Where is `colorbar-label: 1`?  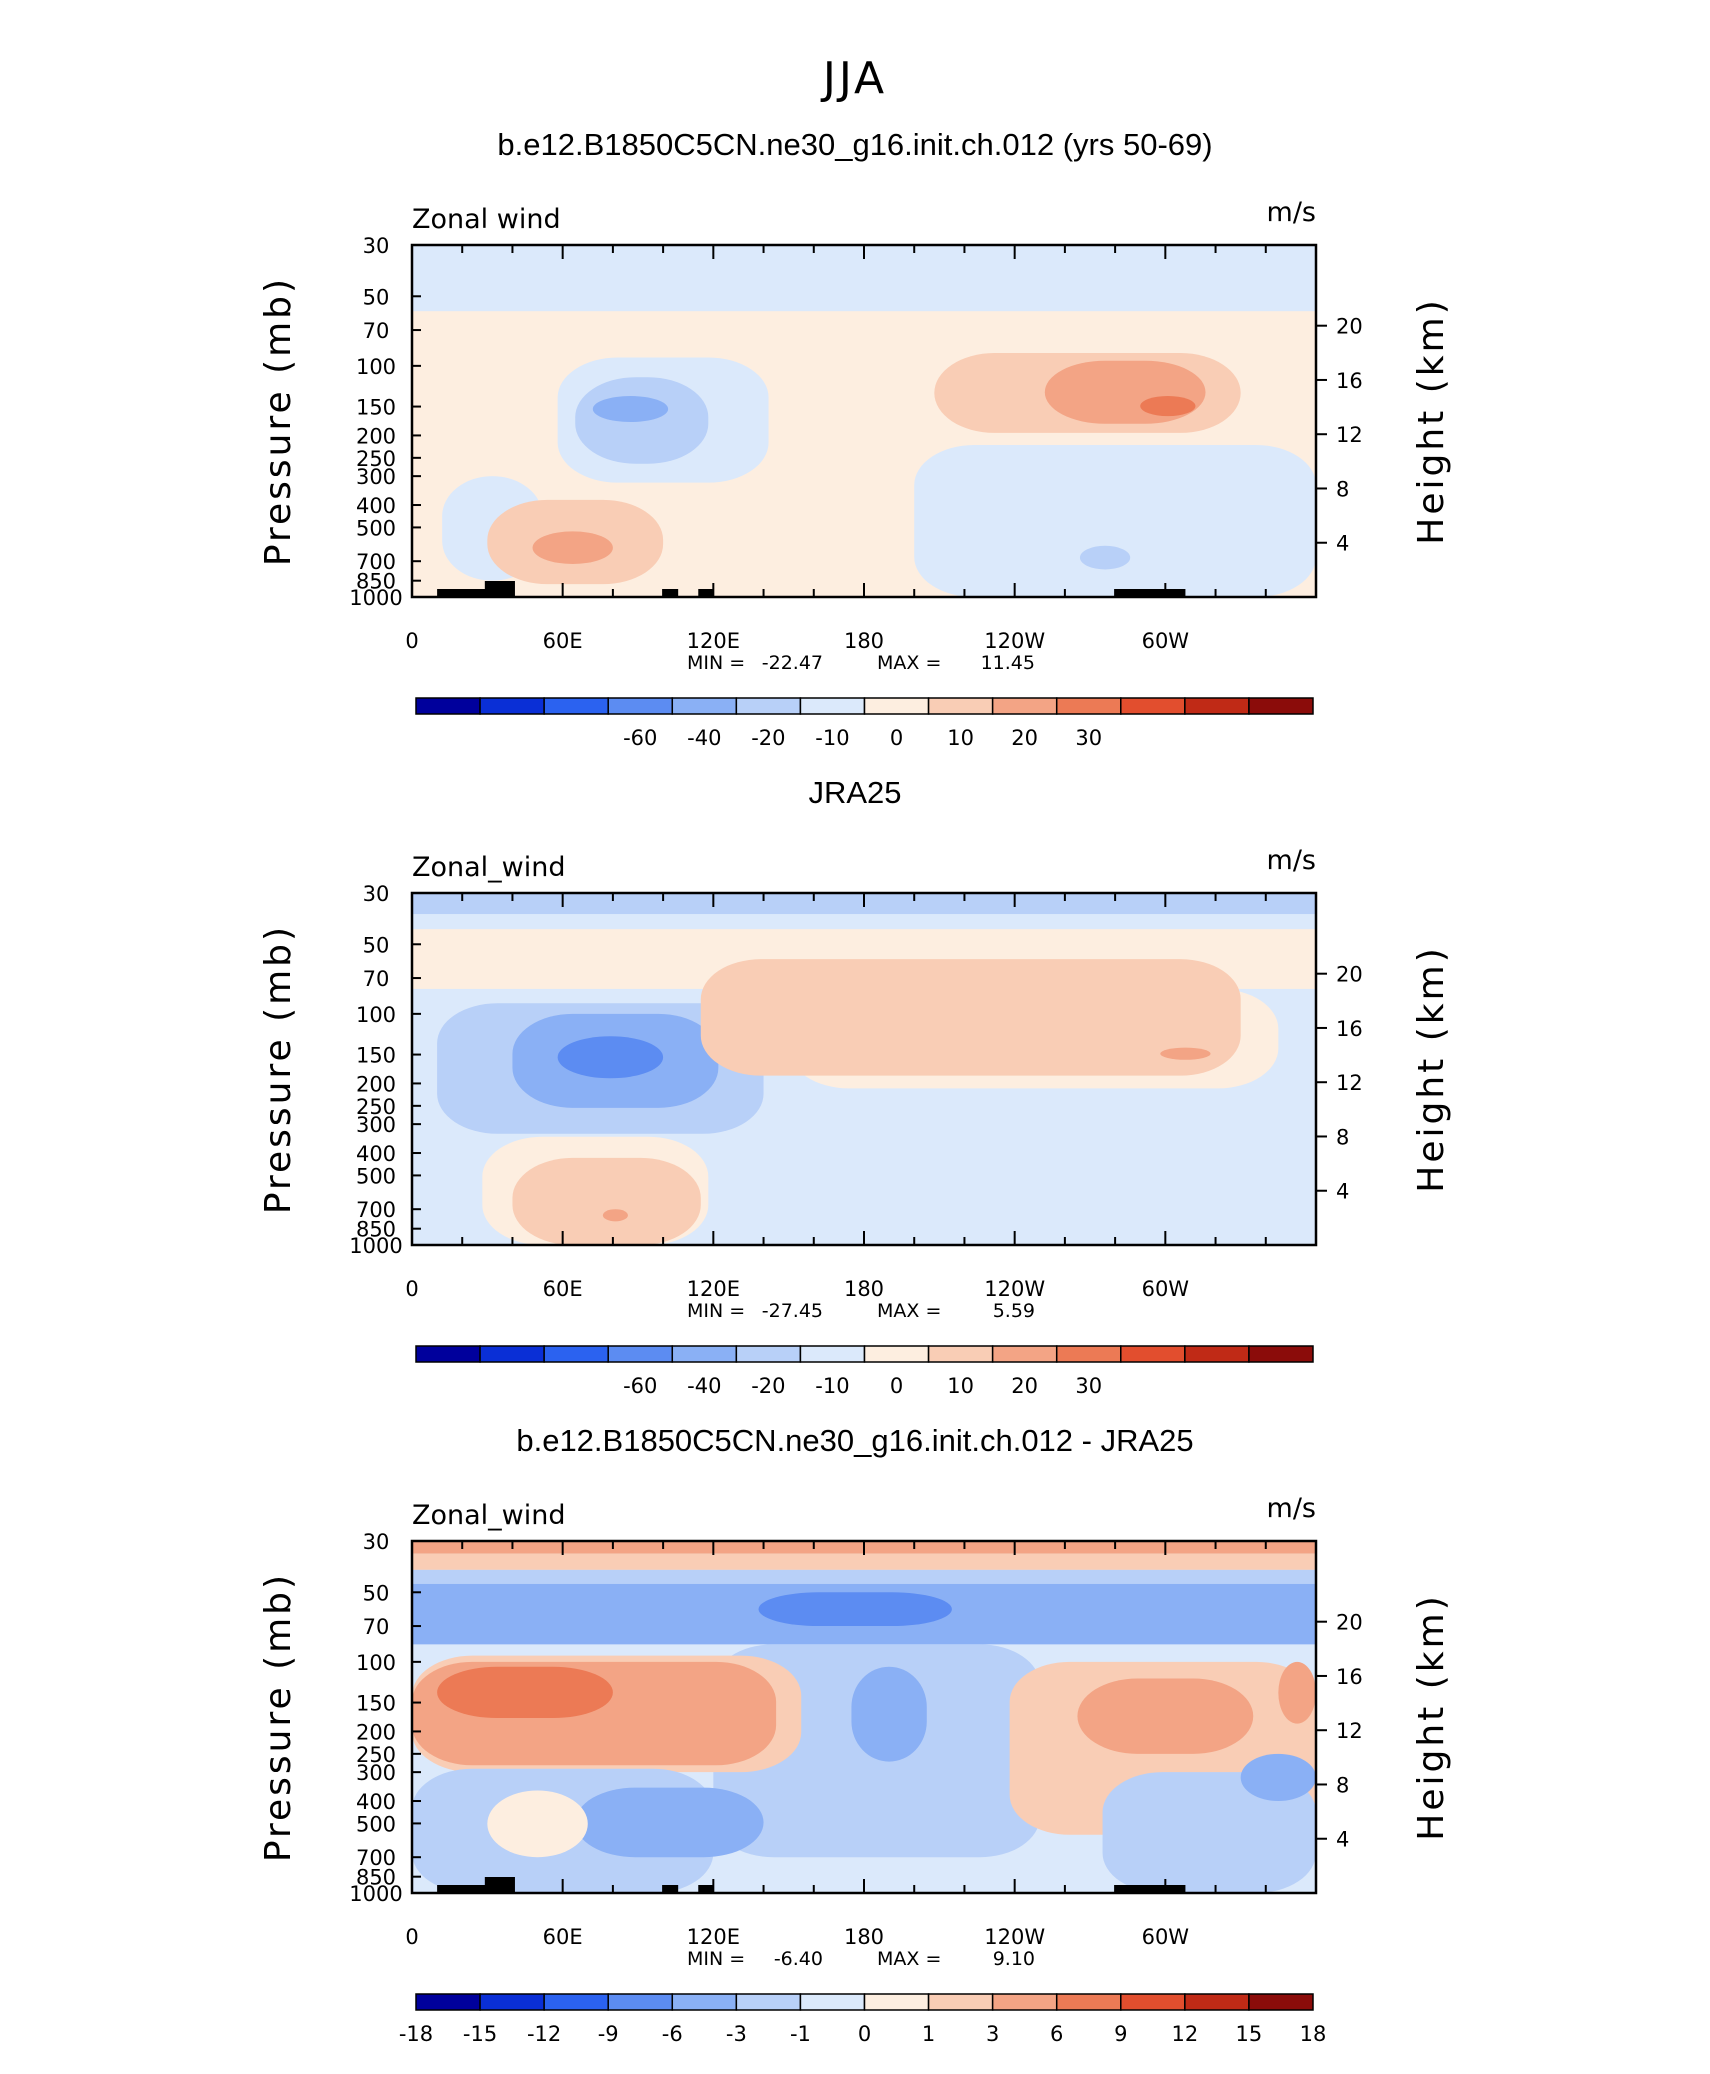
colorbar-label: 1 is located at coordinates (928, 2034).